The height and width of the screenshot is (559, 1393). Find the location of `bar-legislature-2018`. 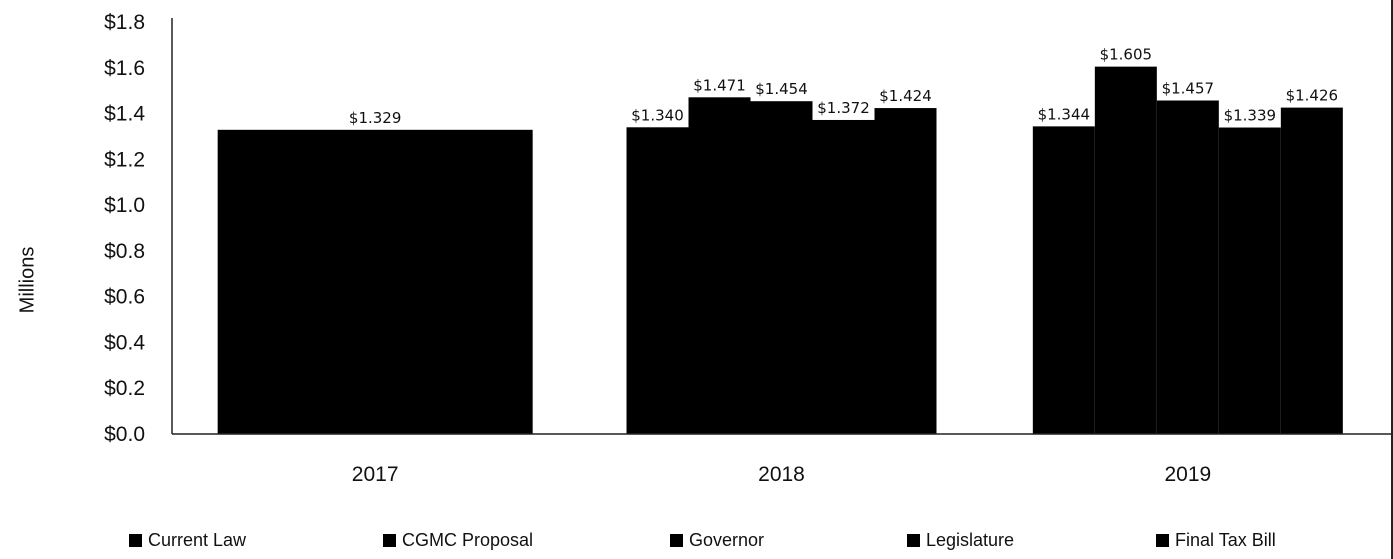

bar-legislature-2018 is located at coordinates (844, 277).